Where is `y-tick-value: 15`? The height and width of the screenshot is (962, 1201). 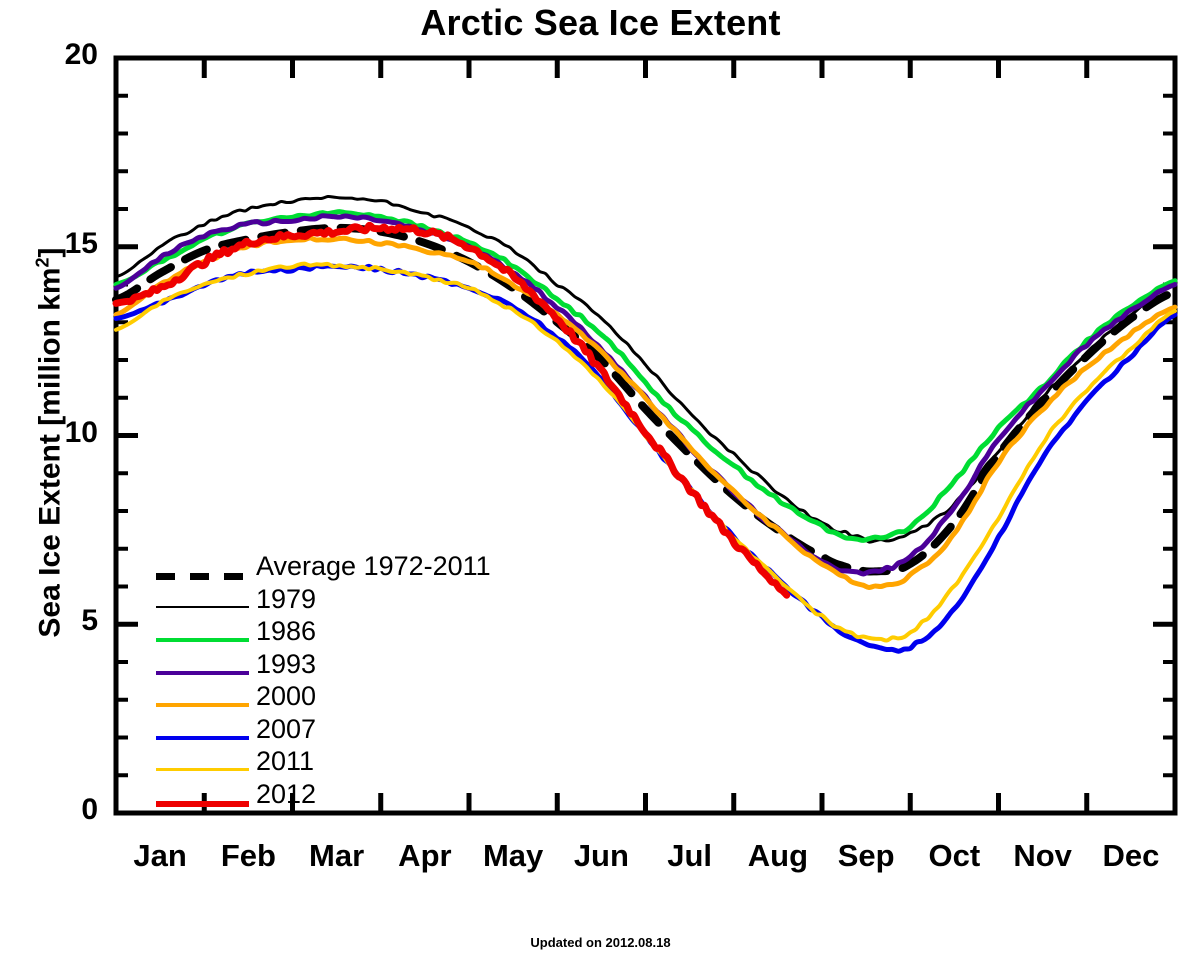
y-tick-value: 15 is located at coordinates (81, 243).